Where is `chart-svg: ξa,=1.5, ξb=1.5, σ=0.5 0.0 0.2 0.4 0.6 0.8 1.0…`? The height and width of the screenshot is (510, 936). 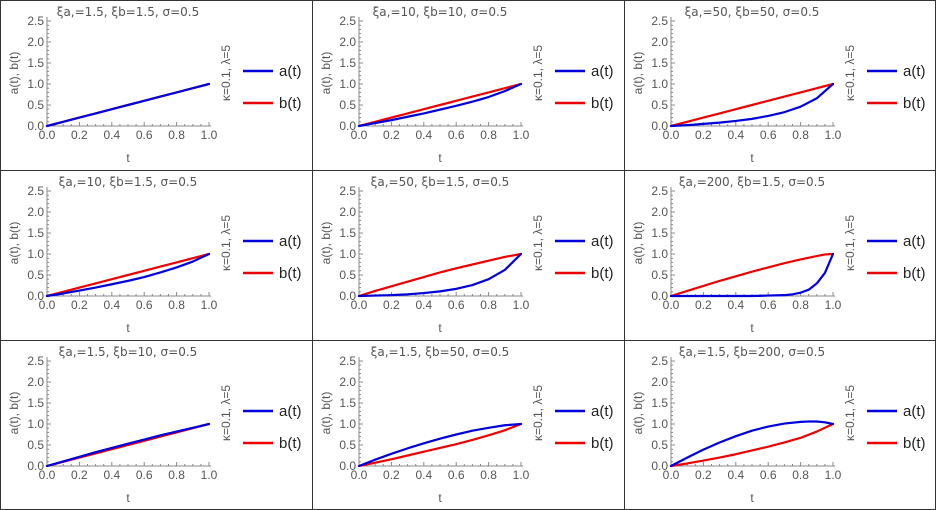 chart-svg: ξa,=1.5, ξb=1.5, σ=0.5 0.0 0.2 0.4 0.6 0.8 1.0… is located at coordinates (154, 85).